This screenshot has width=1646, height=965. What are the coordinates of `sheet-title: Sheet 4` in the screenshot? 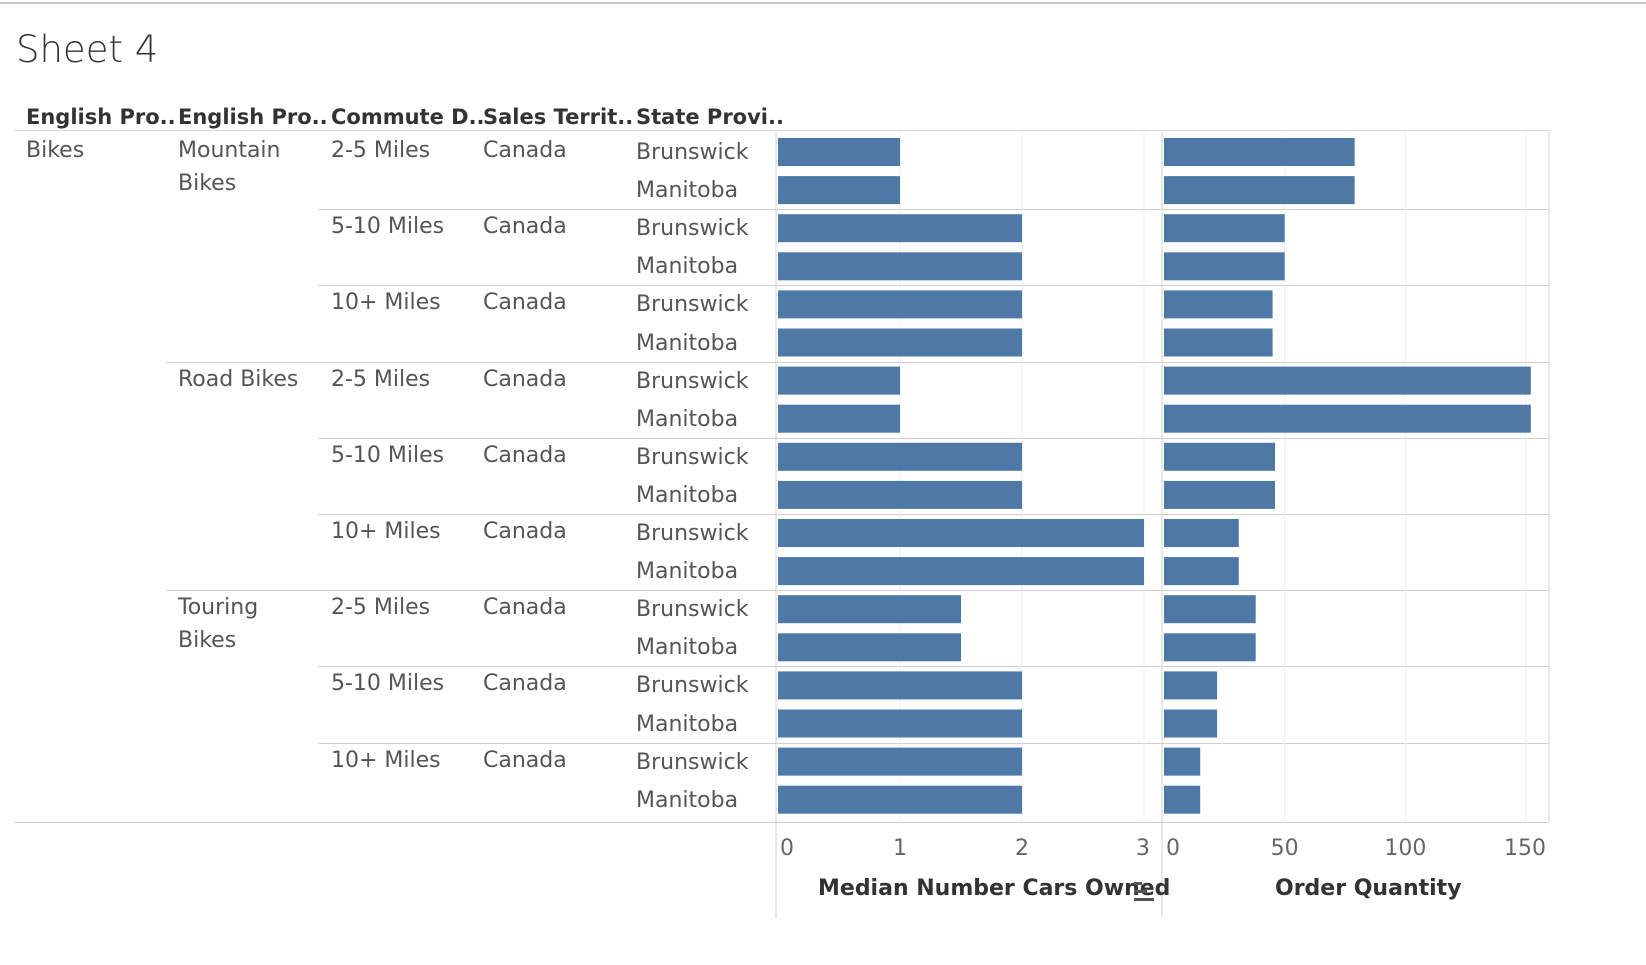 It's located at (87, 49).